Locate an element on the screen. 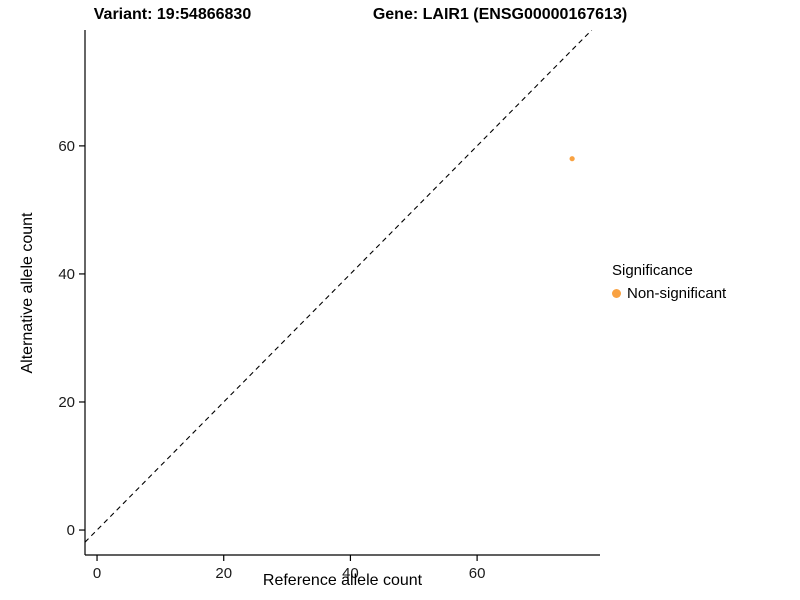 Image resolution: width=800 pixels, height=600 pixels. y-tick-label: 20 is located at coordinates (66, 402).